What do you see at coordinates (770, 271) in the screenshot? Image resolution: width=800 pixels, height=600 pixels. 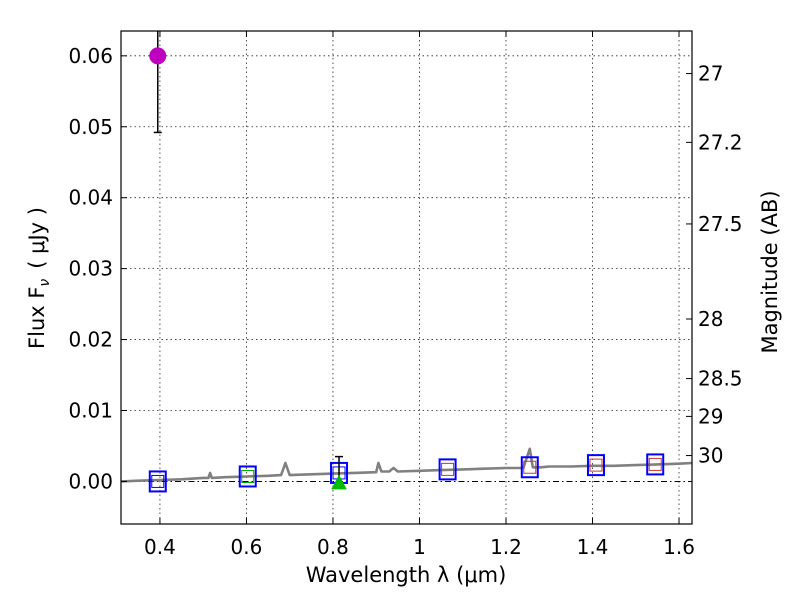 I see `right-axis-label: Magnitude (AB)` at bounding box center [770, 271].